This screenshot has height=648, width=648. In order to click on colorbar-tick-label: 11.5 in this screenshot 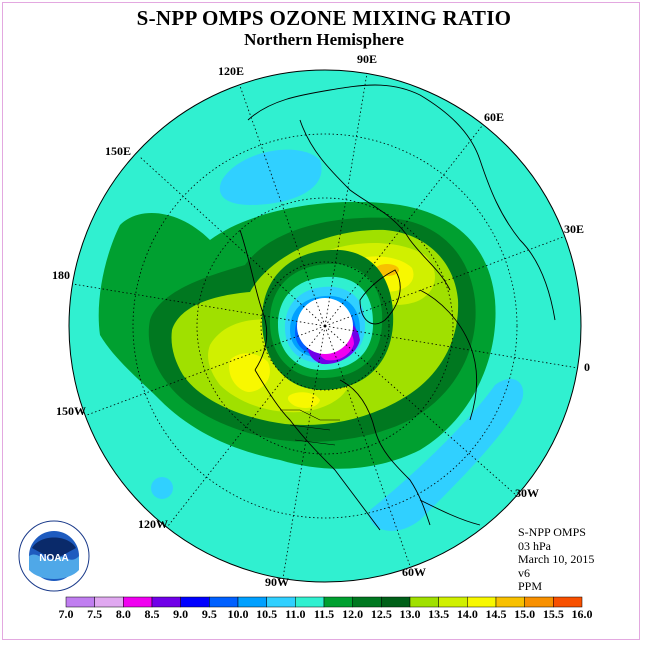, I will do `click(324, 614)`.